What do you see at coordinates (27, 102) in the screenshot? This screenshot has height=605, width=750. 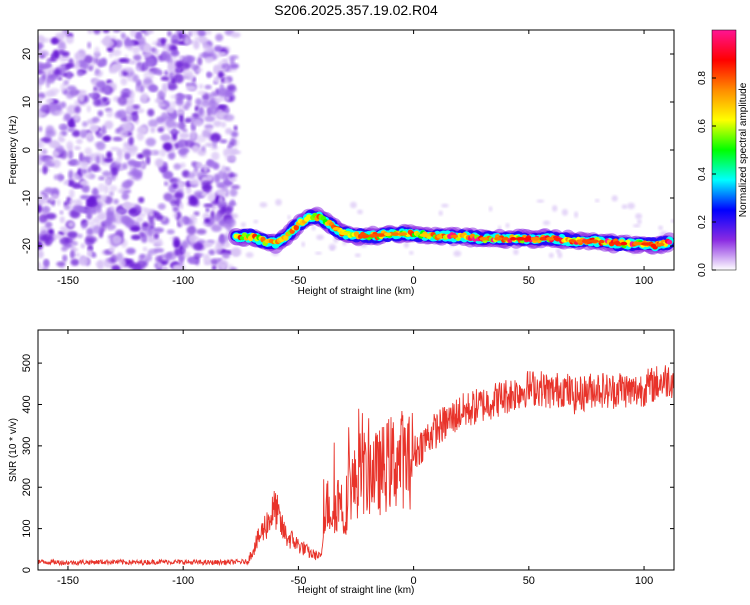 I see `y-tick-label: 10` at bounding box center [27, 102].